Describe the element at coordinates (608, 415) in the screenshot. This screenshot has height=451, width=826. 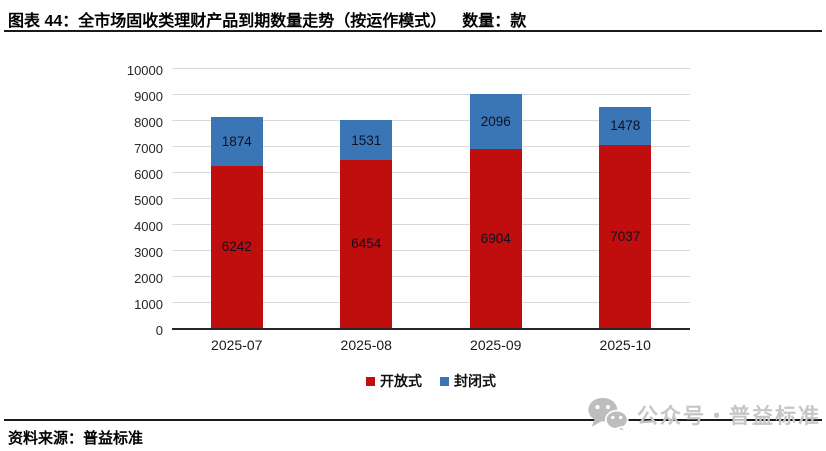
I see `wechat-icon` at that location.